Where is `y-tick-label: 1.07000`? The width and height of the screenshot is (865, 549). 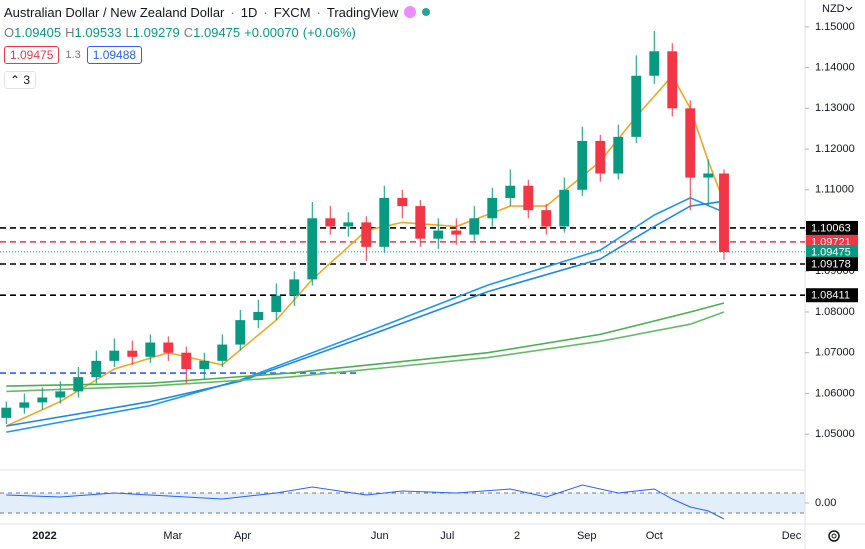
y-tick-label: 1.07000 is located at coordinates (835, 353).